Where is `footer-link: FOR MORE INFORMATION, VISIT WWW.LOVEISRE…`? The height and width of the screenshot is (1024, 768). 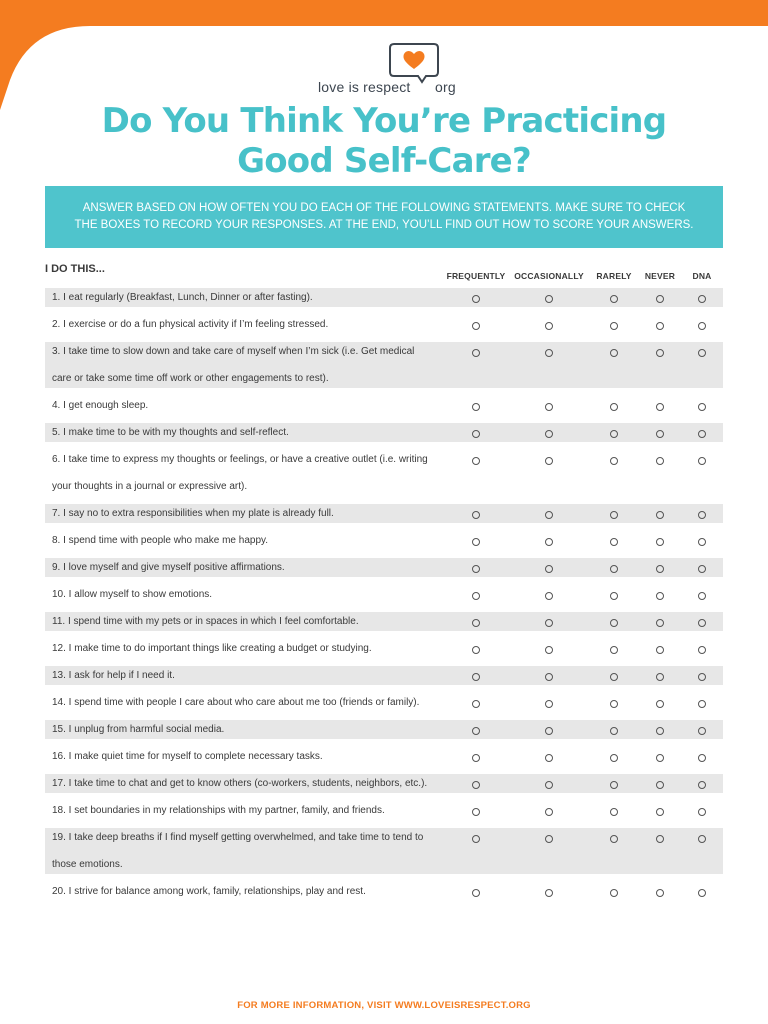 footer-link: FOR MORE INFORMATION, VISIT WWW.LOVEISRE… is located at coordinates (384, 1005).